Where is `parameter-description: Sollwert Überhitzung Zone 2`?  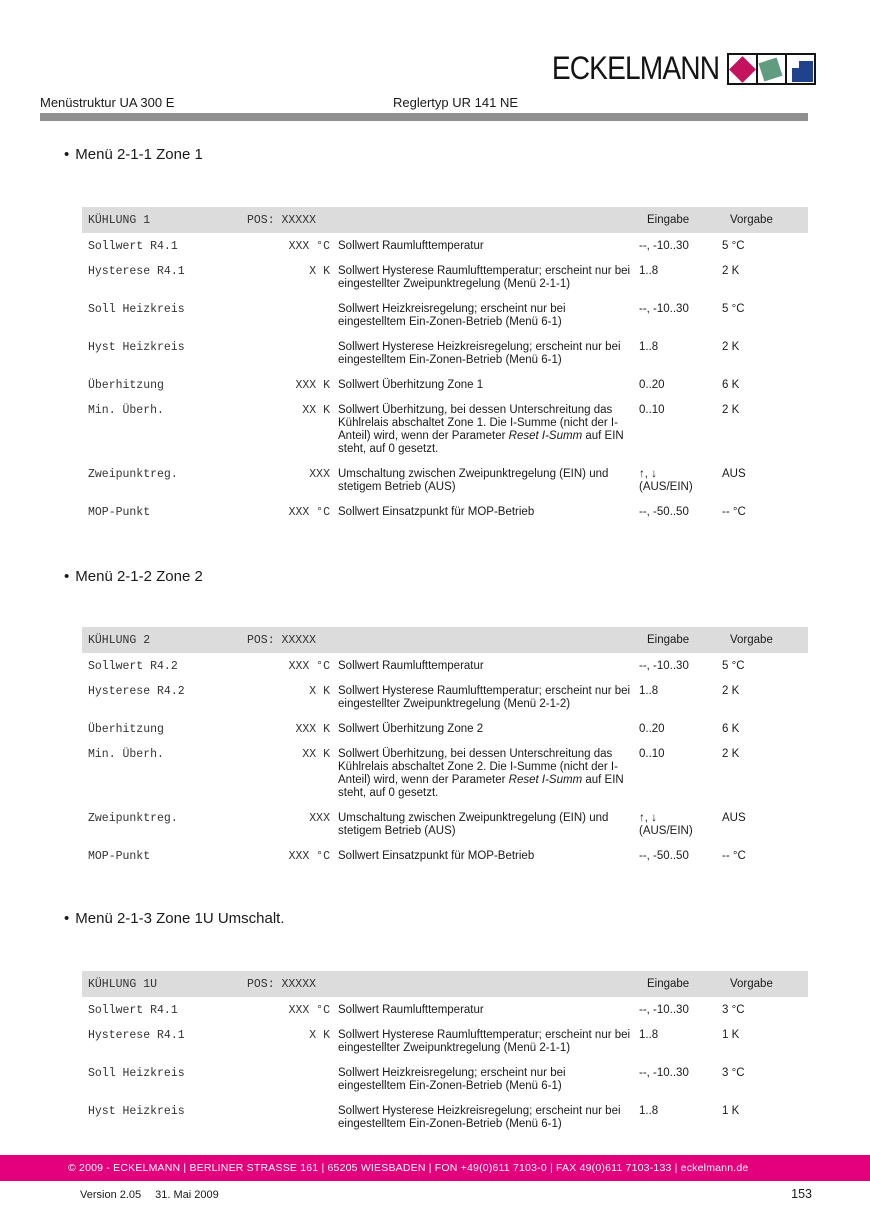 parameter-description: Sollwert Überhitzung Zone 2 is located at coordinates (411, 729).